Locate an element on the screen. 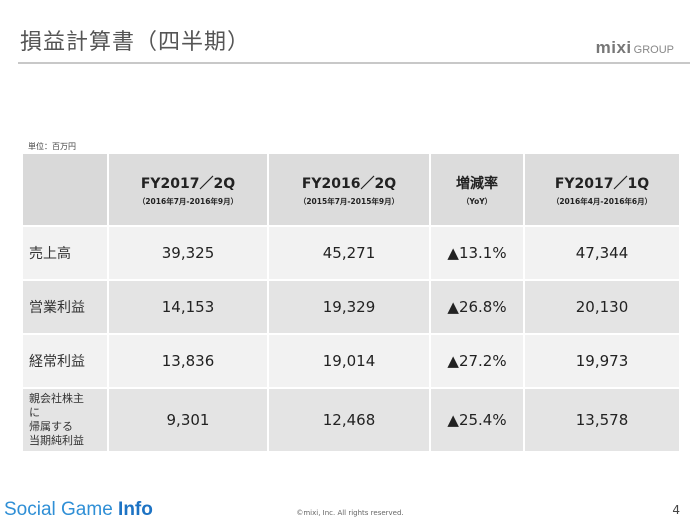  row-label: 営業利益 is located at coordinates (65, 307).